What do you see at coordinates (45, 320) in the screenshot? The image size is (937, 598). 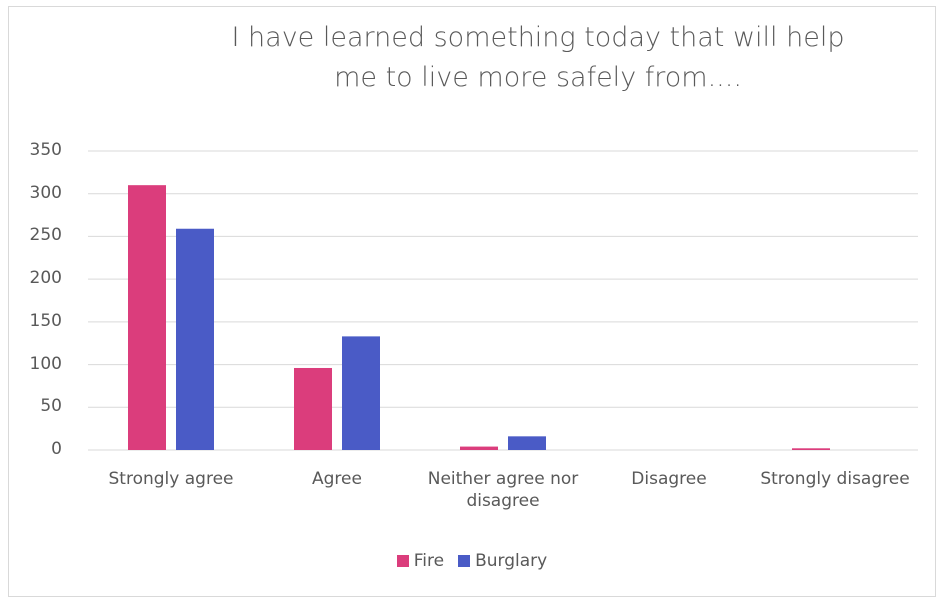 I see `y-tick-label: 150` at bounding box center [45, 320].